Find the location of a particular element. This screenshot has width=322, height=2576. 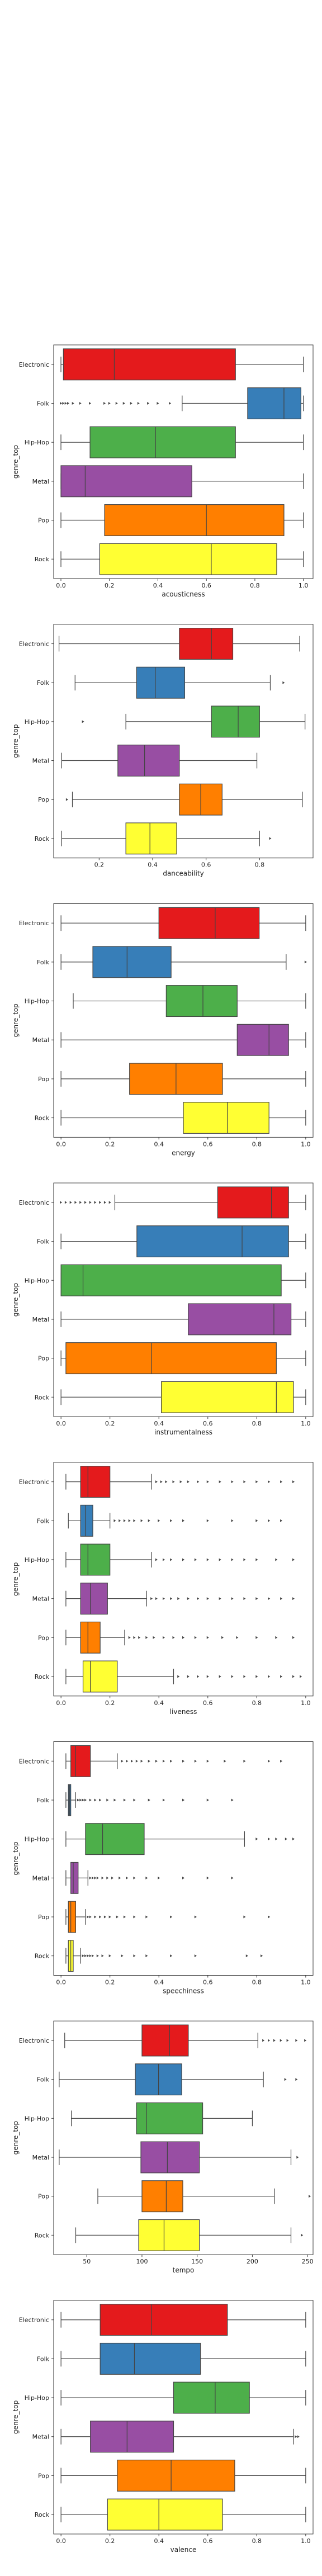

x-tick-label: 50 is located at coordinates (87, 2261).